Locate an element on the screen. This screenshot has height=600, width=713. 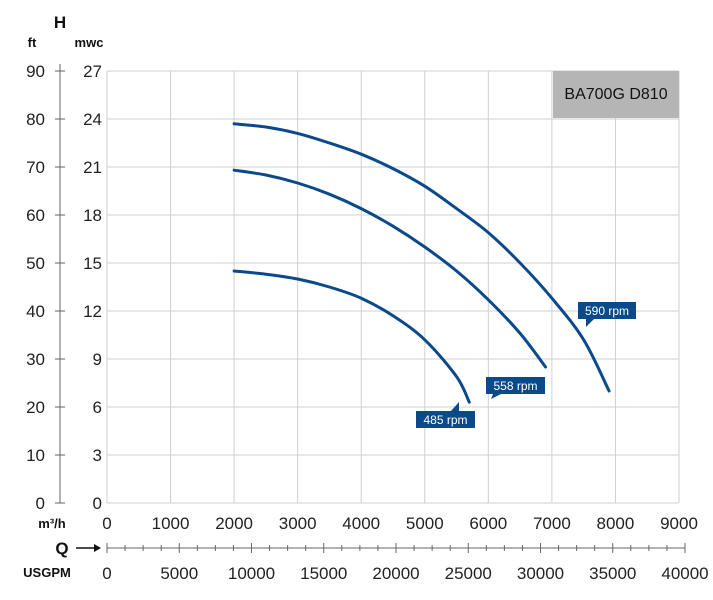
series-label-text: 558 rpm is located at coordinates (515, 386).